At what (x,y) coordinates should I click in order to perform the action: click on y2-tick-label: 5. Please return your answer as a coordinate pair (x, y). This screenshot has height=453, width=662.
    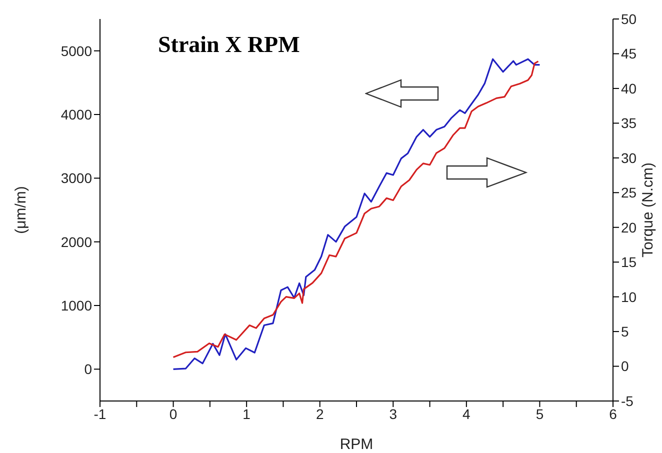
    Looking at the image, I should click on (625, 332).